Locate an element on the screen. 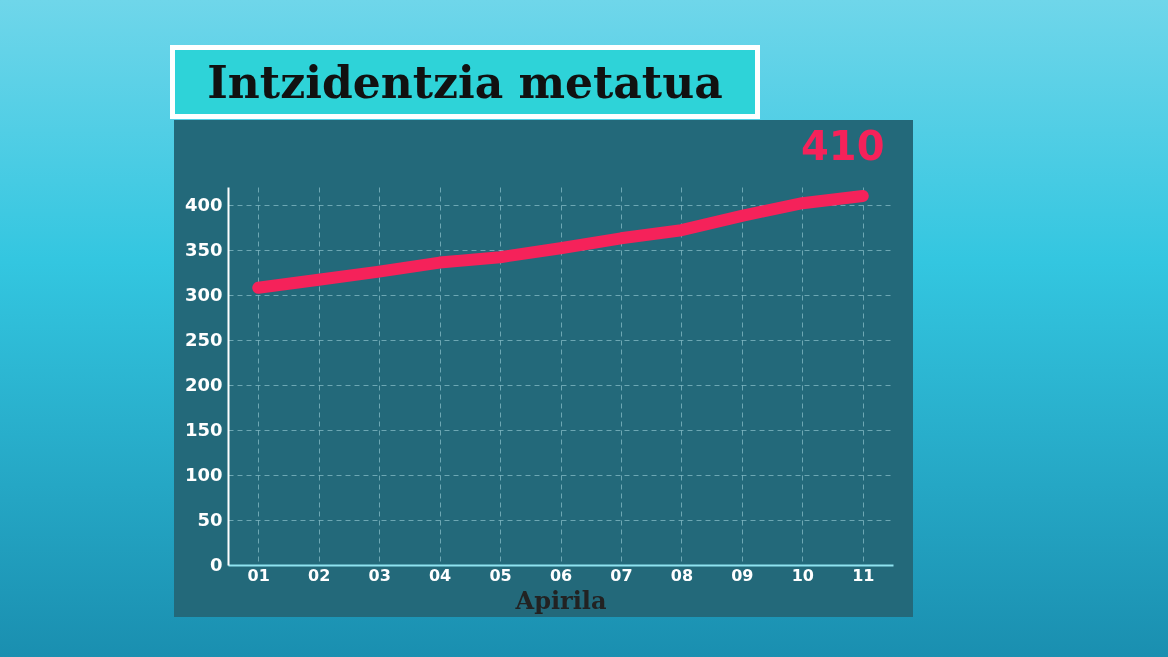 The height and width of the screenshot is (657, 1168). x-tick-label: 02 is located at coordinates (319, 575).